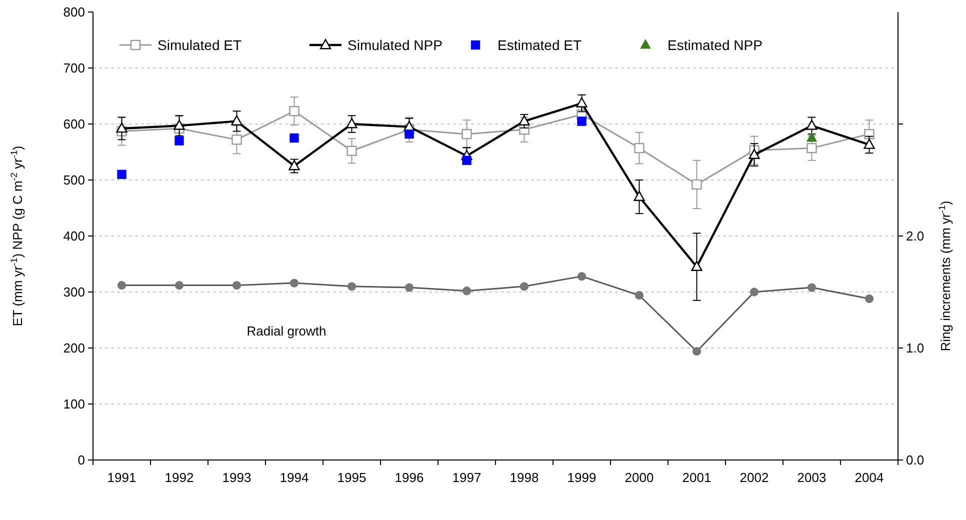 This screenshot has width=966, height=520. Describe the element at coordinates (237, 477) in the screenshot. I see `x-tick-label: 1993` at that location.